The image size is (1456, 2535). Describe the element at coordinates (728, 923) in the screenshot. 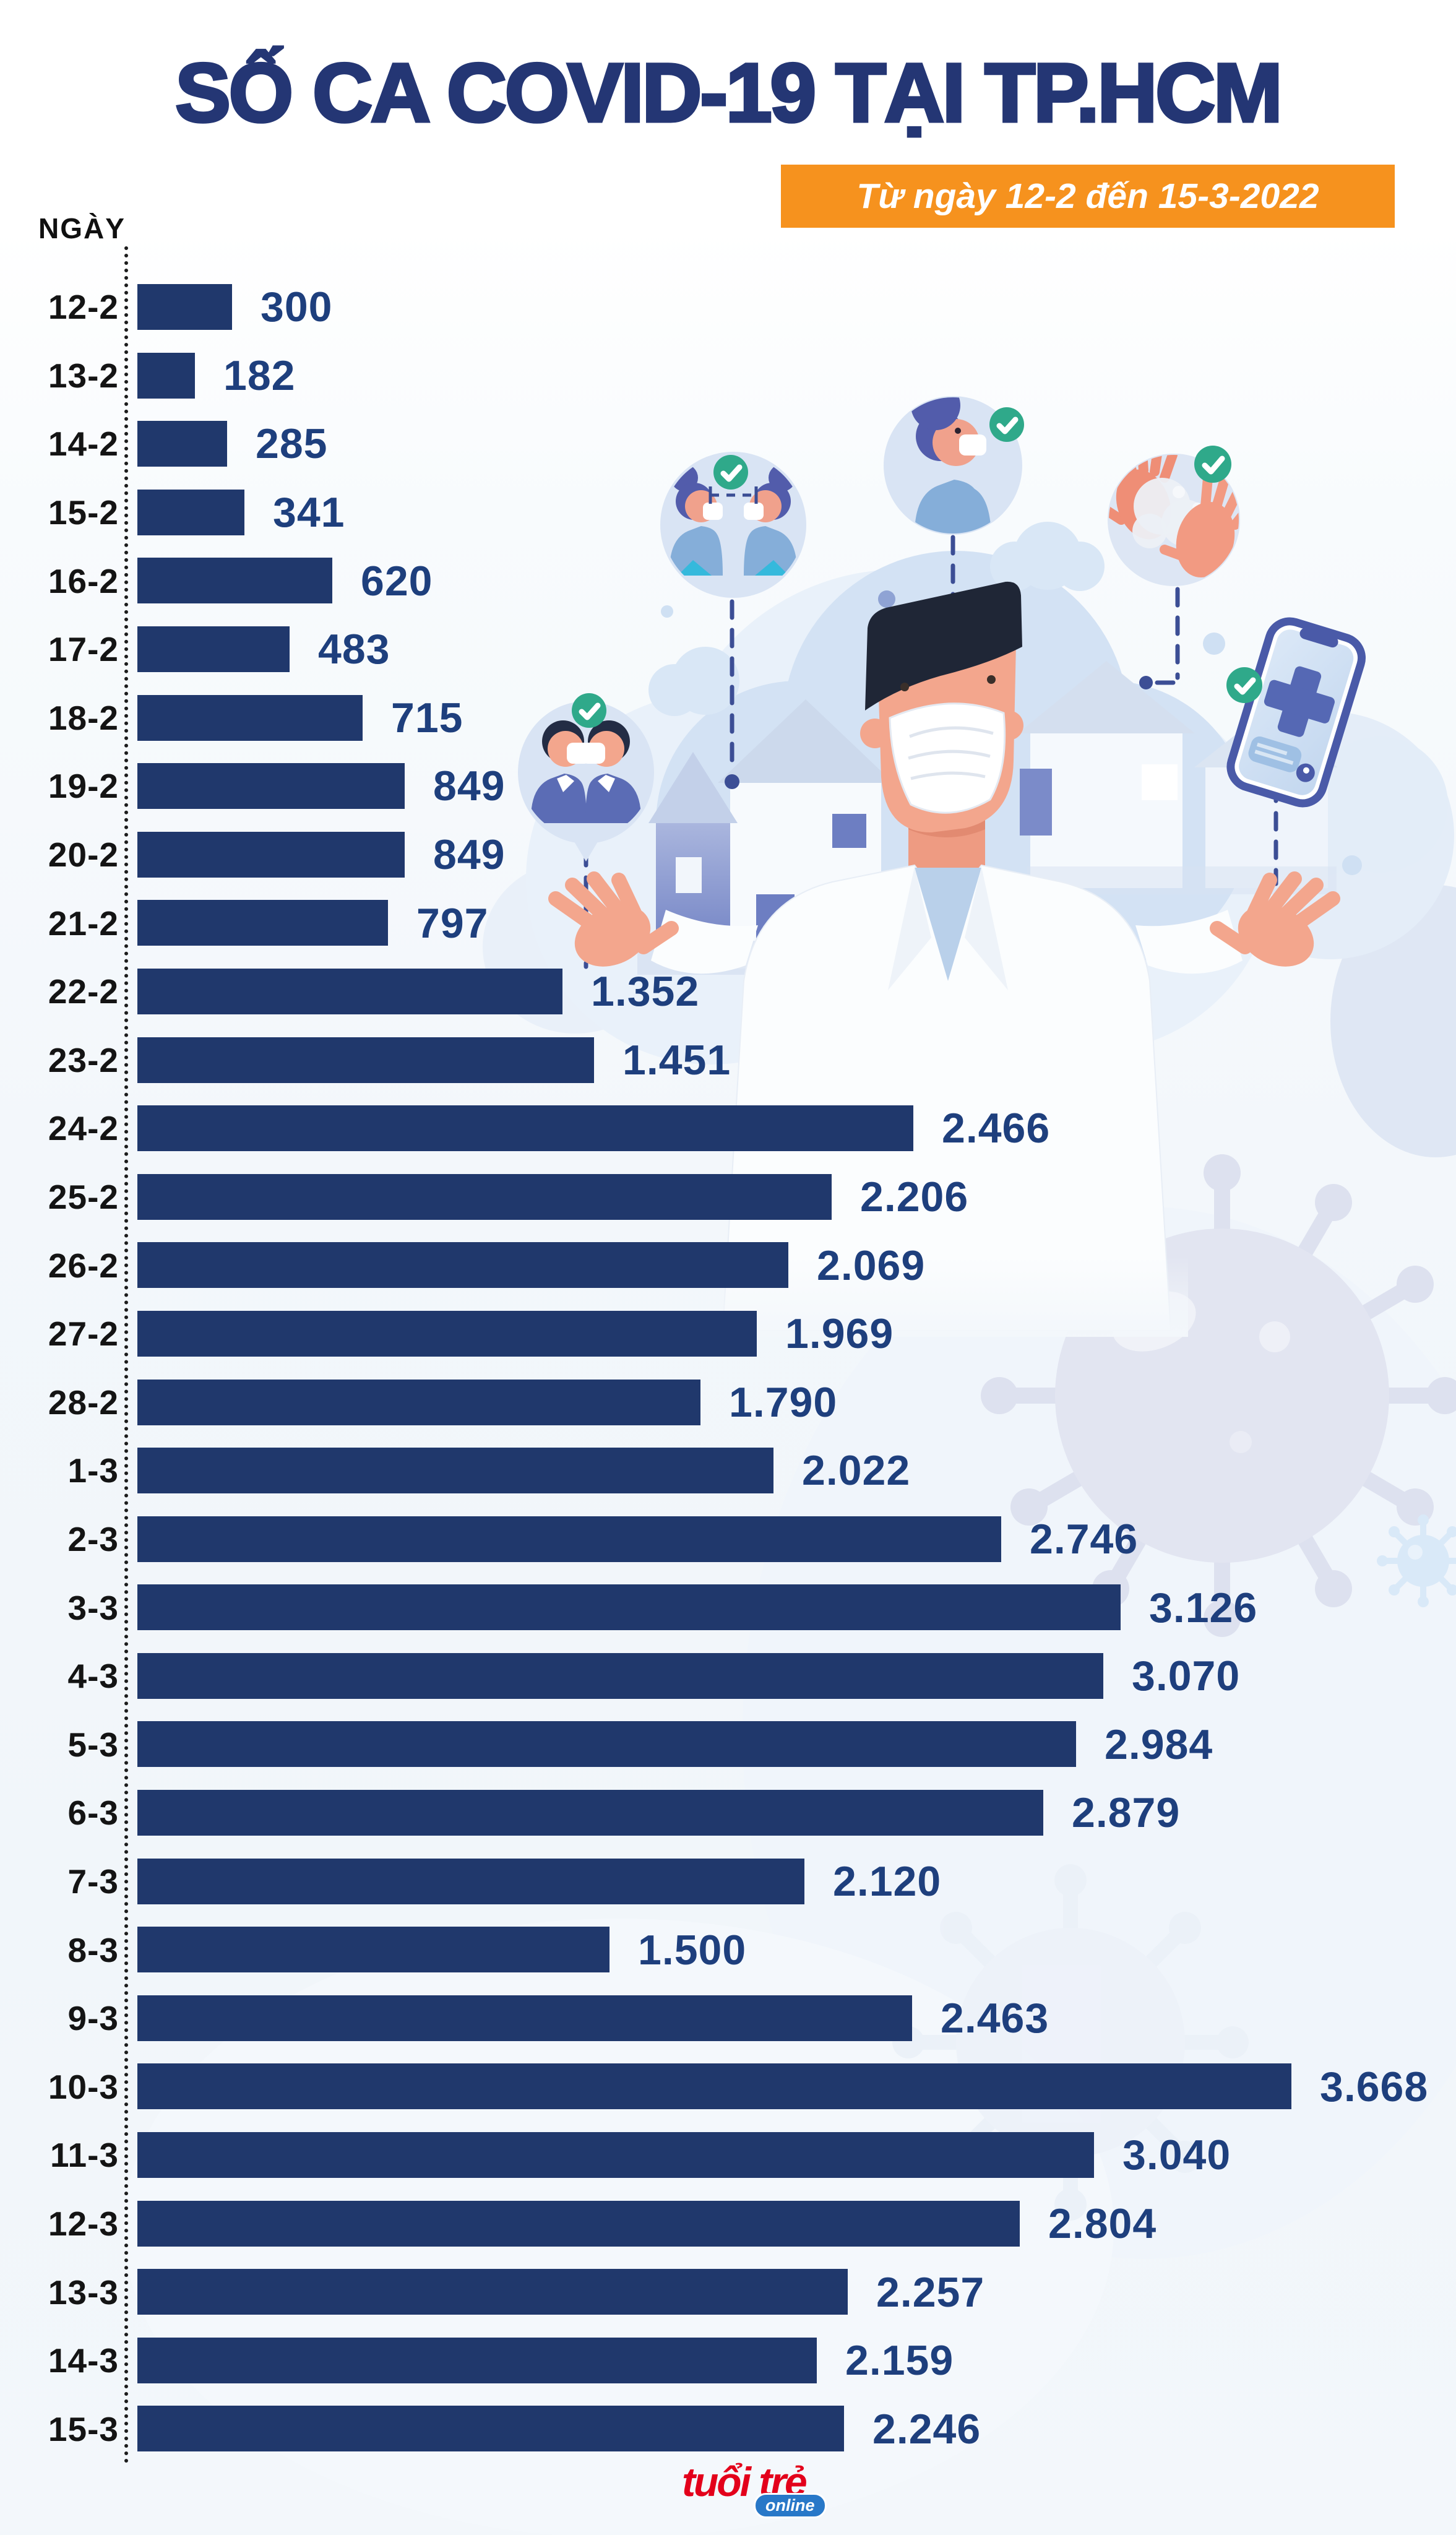

I see `chart-row: 21-2 797` at that location.